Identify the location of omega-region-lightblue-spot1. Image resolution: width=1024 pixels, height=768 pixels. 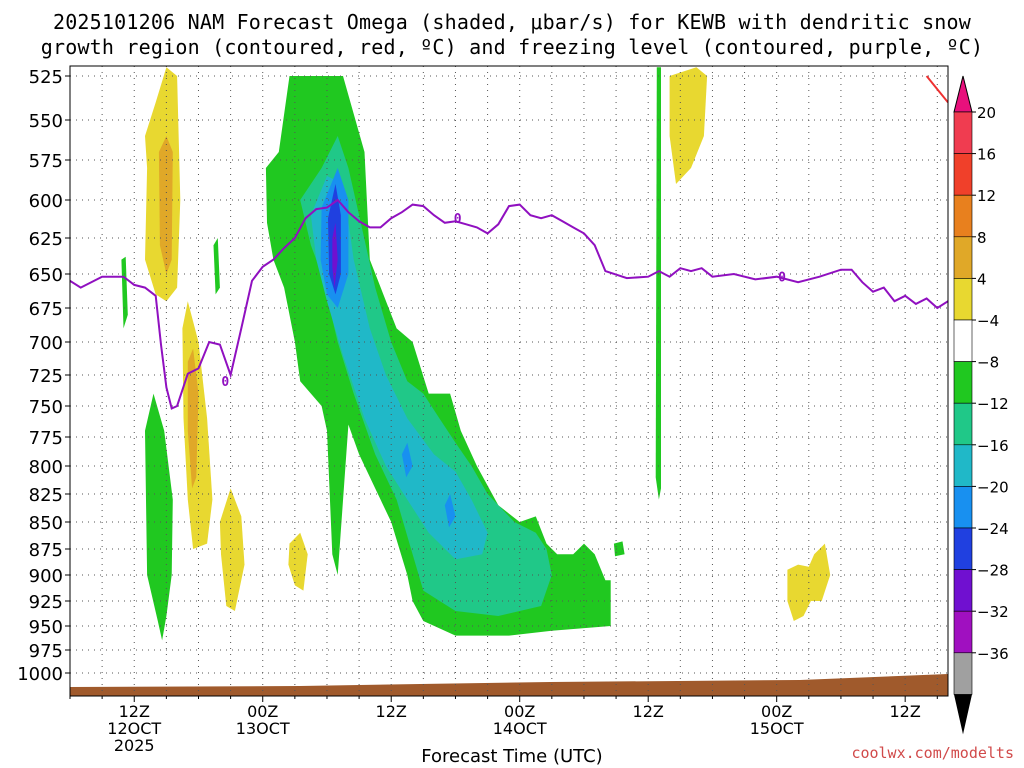
(407, 460).